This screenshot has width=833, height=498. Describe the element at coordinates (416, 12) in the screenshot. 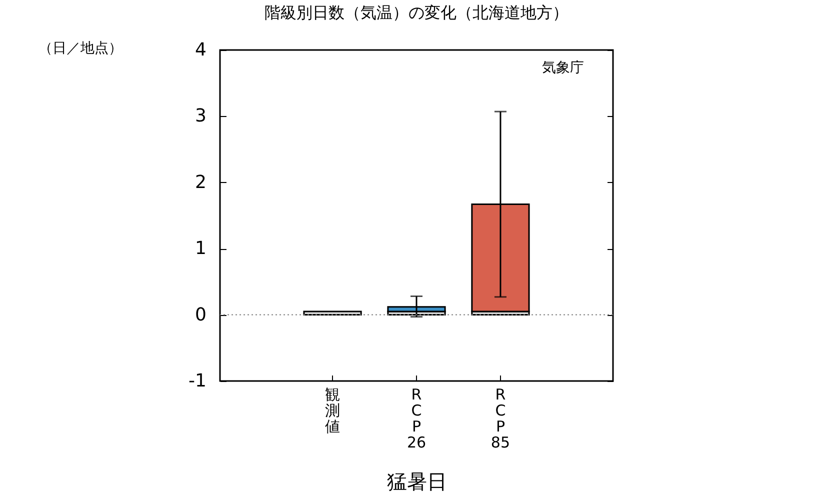

I see `chart-title: 階級別日数（気温）の変化（北海道地方）` at that location.